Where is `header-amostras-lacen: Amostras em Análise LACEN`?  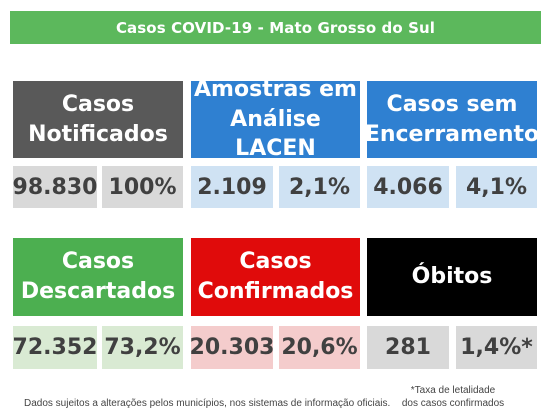 header-amostras-lacen: Amostras em Análise LACEN is located at coordinates (275, 119).